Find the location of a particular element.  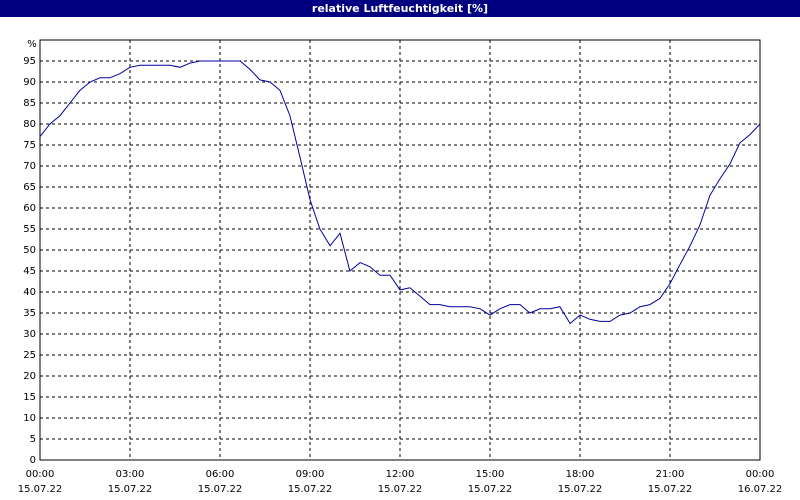

title-bar is located at coordinates (400, 8).